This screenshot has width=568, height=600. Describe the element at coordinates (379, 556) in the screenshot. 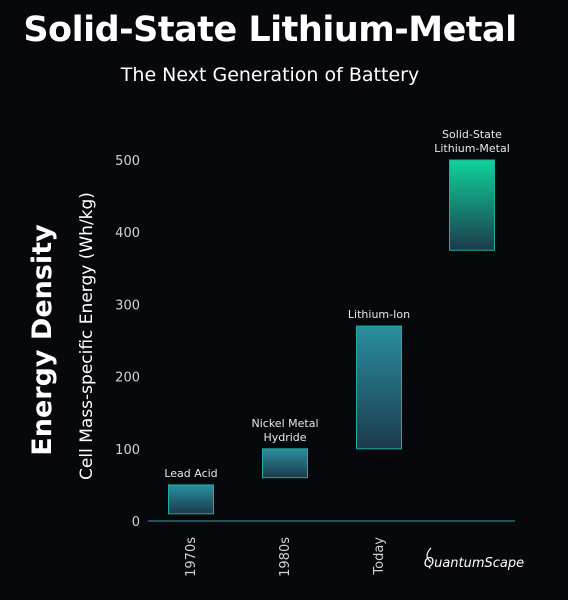

I see `x-category-label: Today` at that location.